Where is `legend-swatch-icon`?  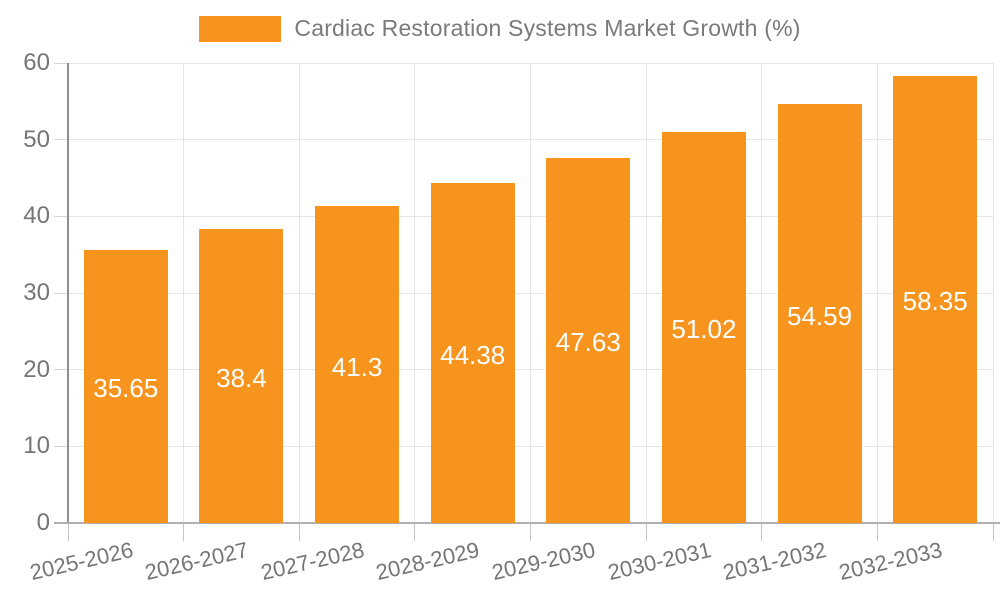 legend-swatch-icon is located at coordinates (240, 28).